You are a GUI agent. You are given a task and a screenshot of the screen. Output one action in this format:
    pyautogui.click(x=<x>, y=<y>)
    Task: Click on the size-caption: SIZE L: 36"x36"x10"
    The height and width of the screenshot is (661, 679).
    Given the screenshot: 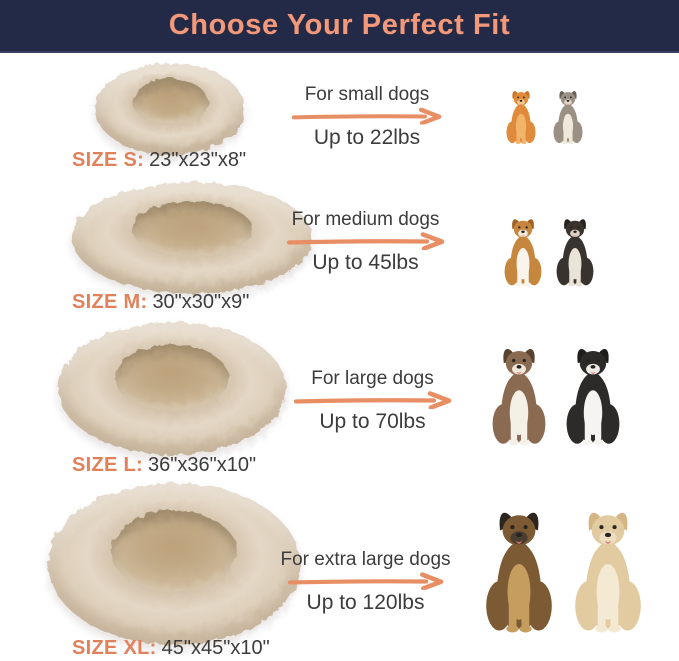 What is the action you would take?
    pyautogui.click(x=164, y=465)
    